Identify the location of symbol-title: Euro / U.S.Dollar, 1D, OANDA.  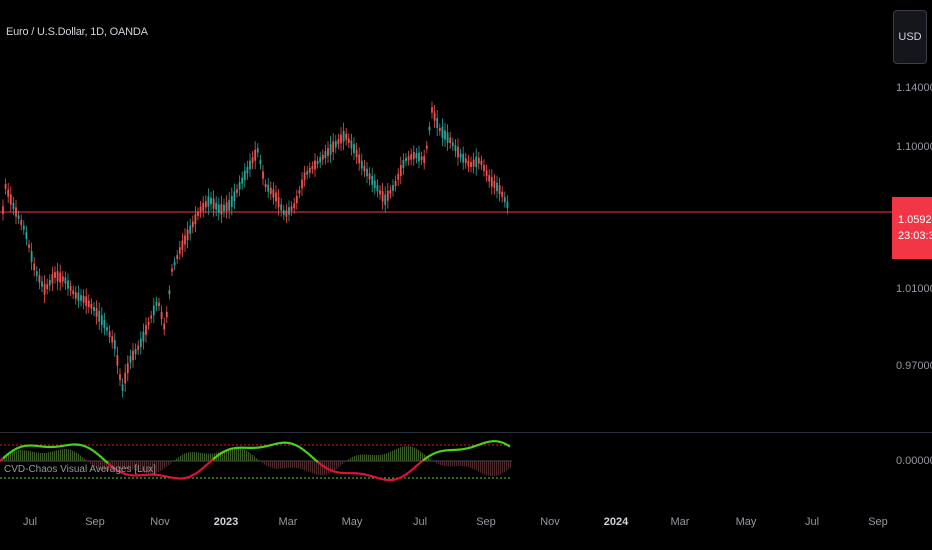
(77, 32).